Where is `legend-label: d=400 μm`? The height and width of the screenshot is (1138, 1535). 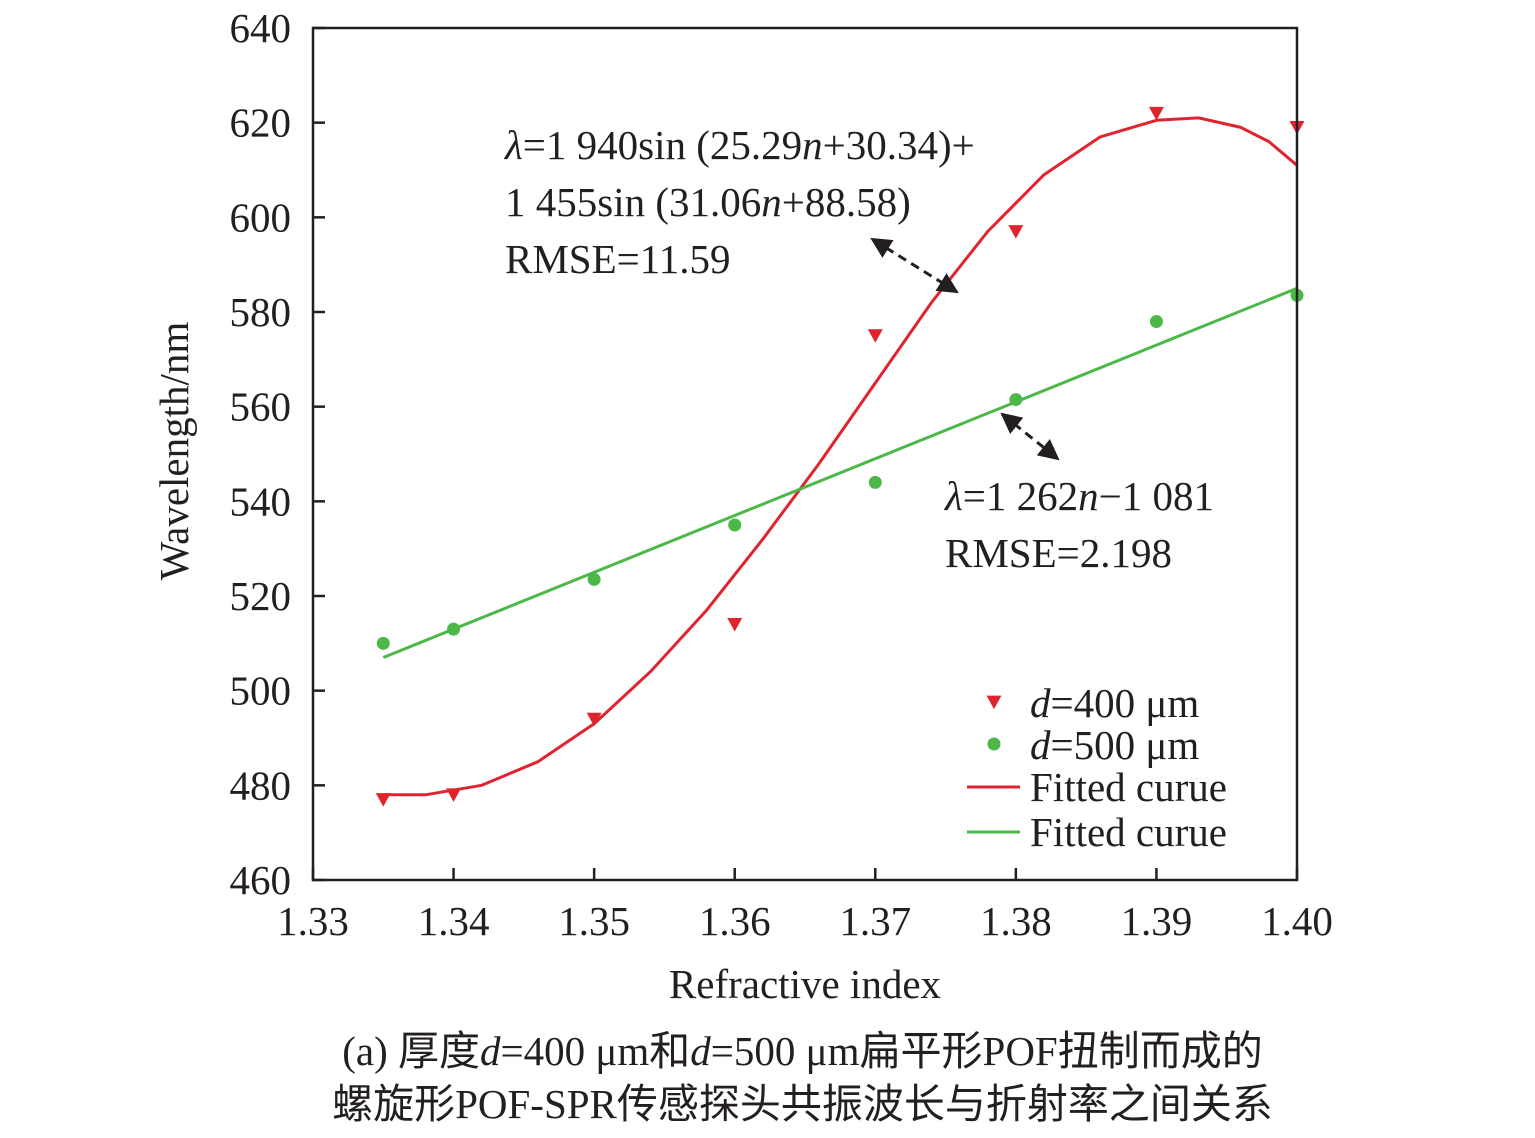
legend-label: d=400 μm is located at coordinates (1114, 703).